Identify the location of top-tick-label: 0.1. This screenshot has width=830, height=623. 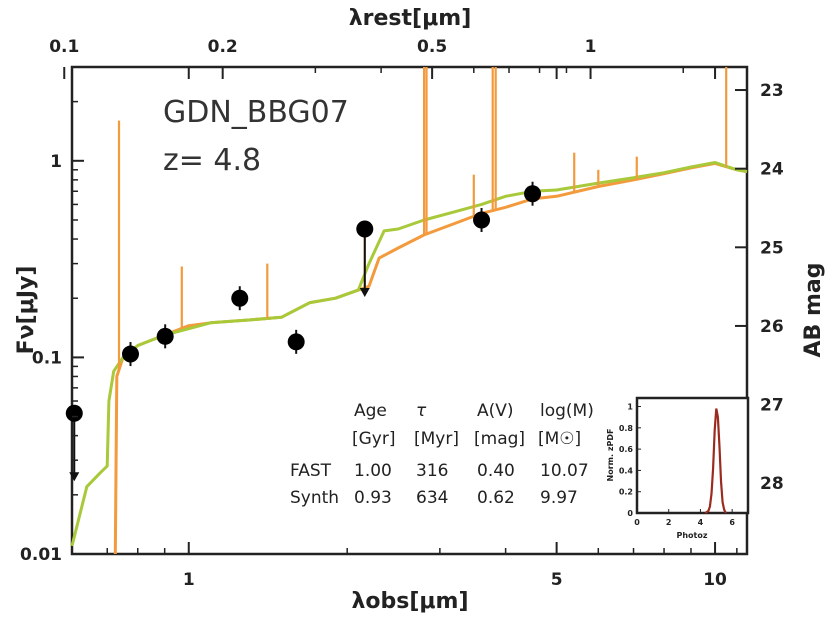
(64, 47).